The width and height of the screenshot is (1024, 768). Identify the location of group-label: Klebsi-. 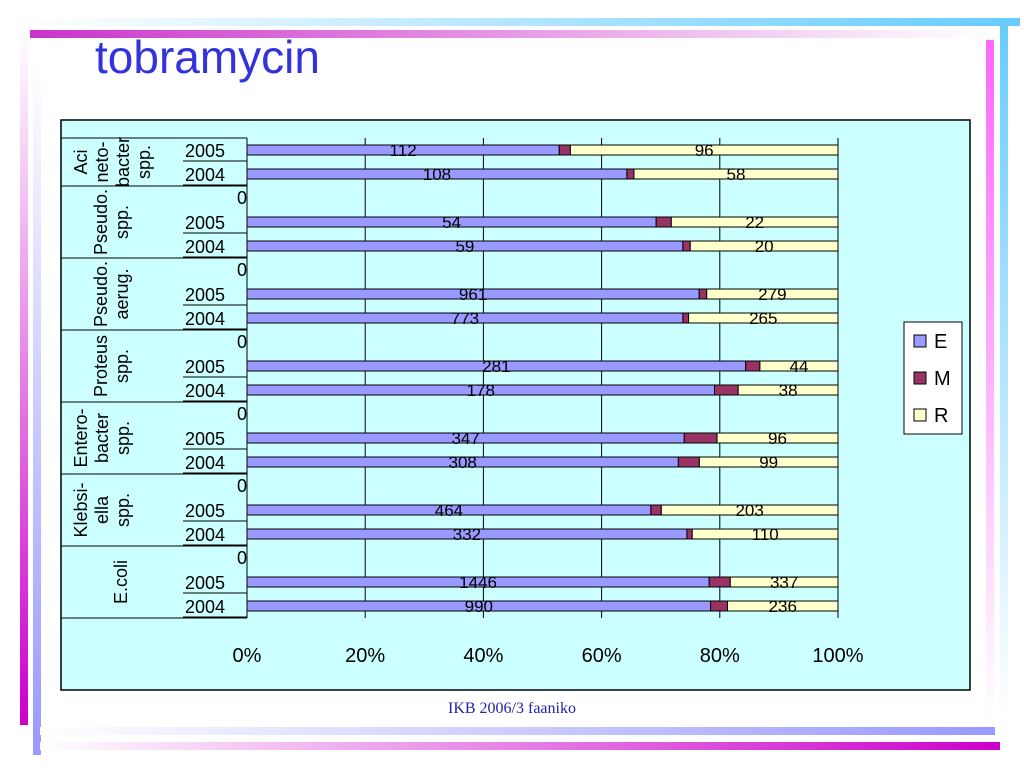
(81, 509).